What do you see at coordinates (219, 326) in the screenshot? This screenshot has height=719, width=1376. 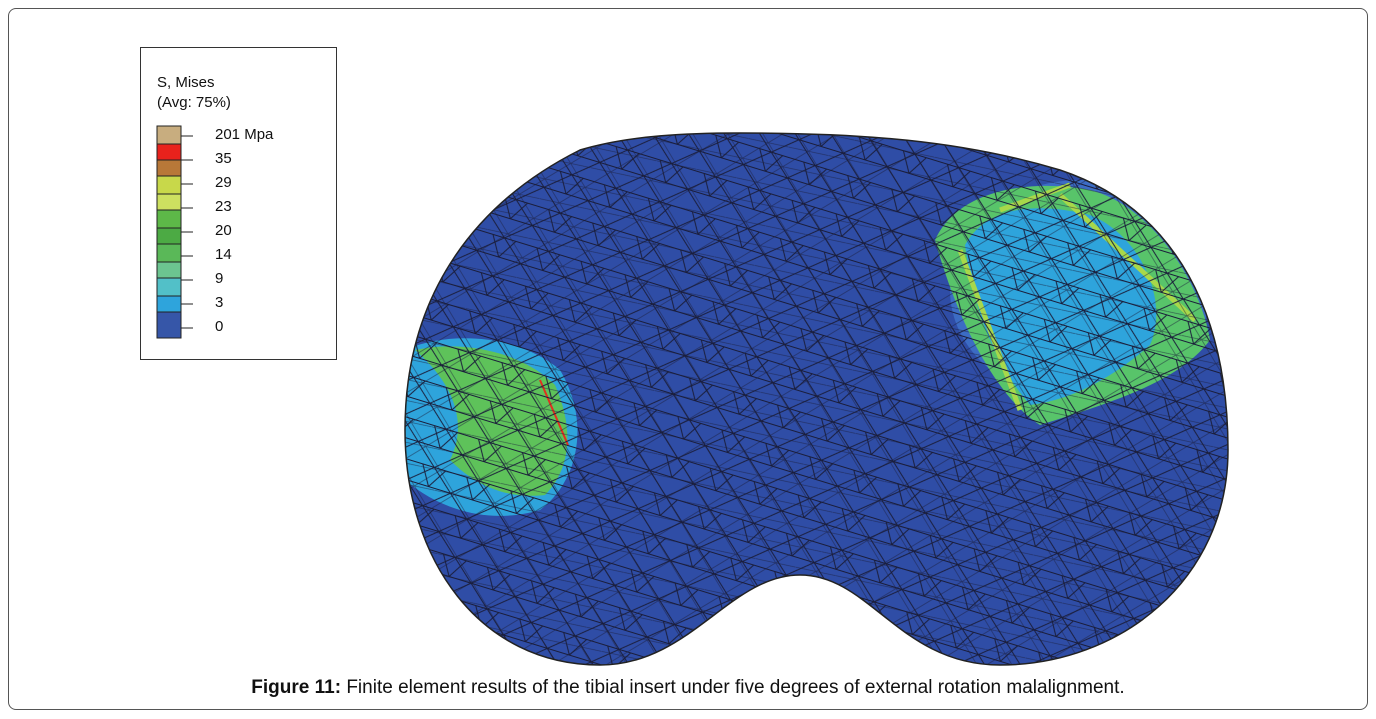 I see `legend-label: 0` at bounding box center [219, 326].